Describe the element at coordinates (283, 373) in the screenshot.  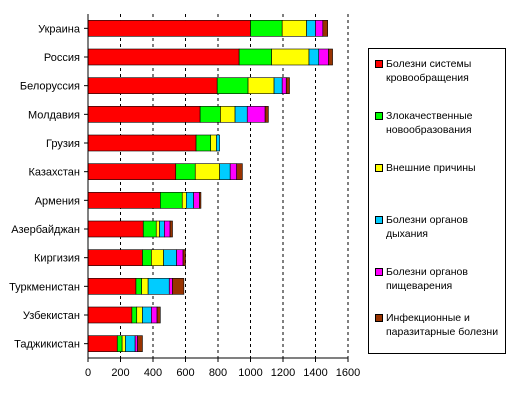
I see `x-tick-label: 1200` at that location.